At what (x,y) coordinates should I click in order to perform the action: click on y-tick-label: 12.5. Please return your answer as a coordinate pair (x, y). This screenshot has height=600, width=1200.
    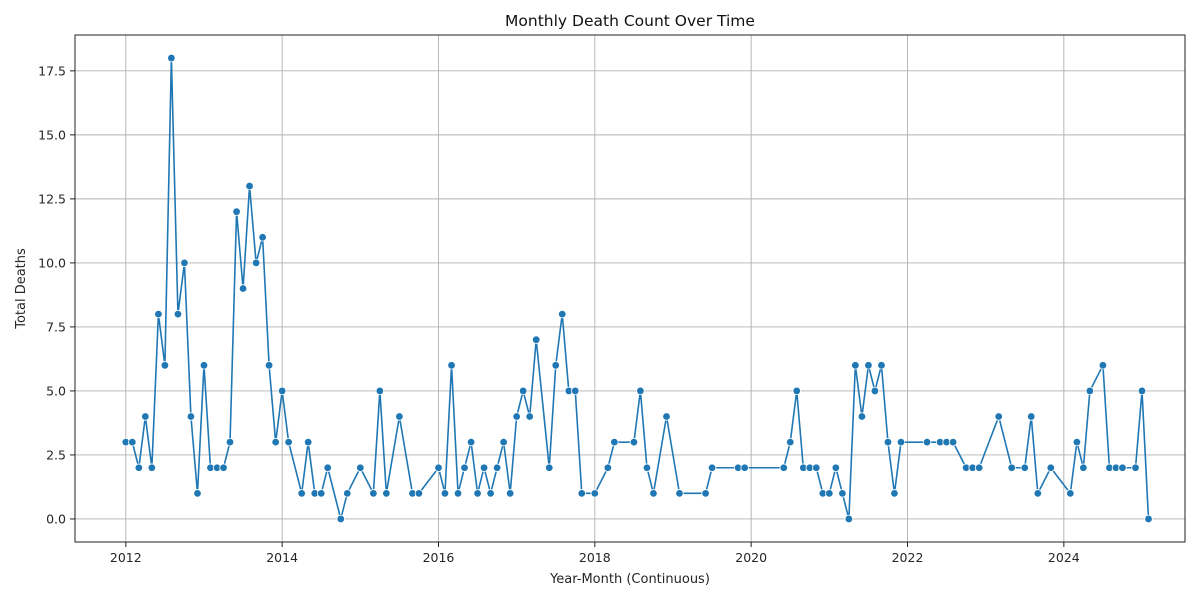
    Looking at the image, I should click on (52, 198).